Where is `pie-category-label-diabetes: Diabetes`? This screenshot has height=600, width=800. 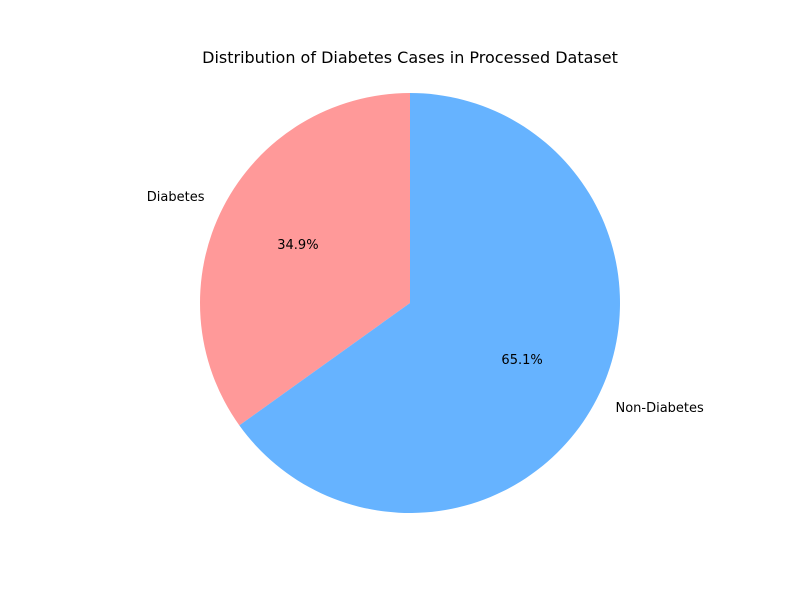 pie-category-label-diabetes: Diabetes is located at coordinates (176, 197).